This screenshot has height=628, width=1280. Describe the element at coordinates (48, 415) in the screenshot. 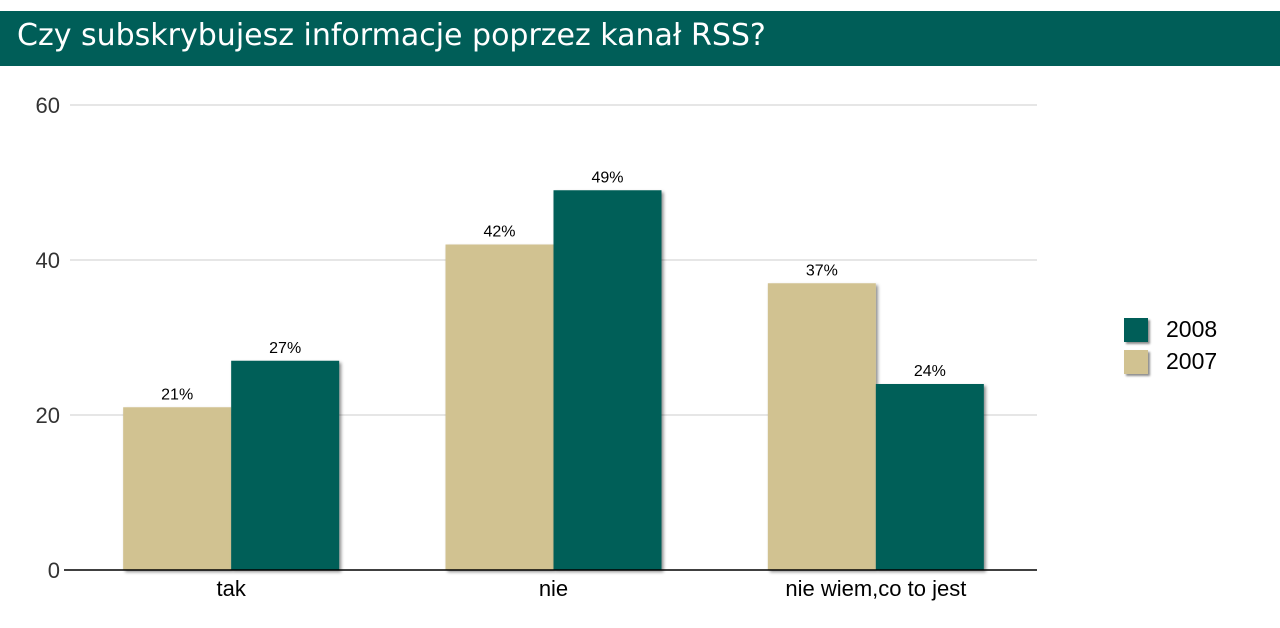

I see `y-tick-label: 20` at that location.